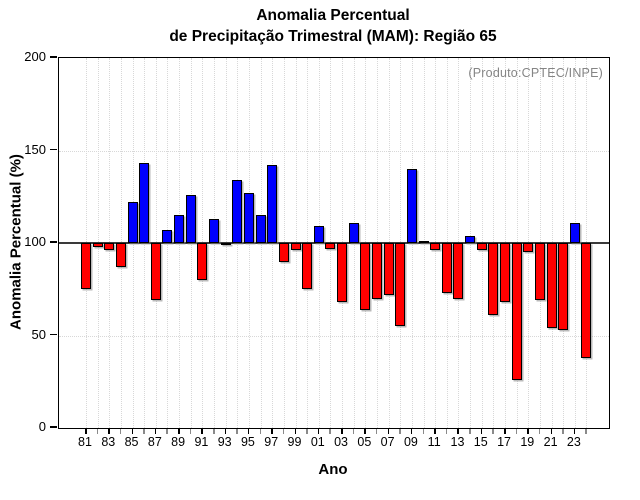 This screenshot has width=640, height=500. What do you see at coordinates (353, 232) in the screenshot?
I see `bar-year-2004` at bounding box center [353, 232].